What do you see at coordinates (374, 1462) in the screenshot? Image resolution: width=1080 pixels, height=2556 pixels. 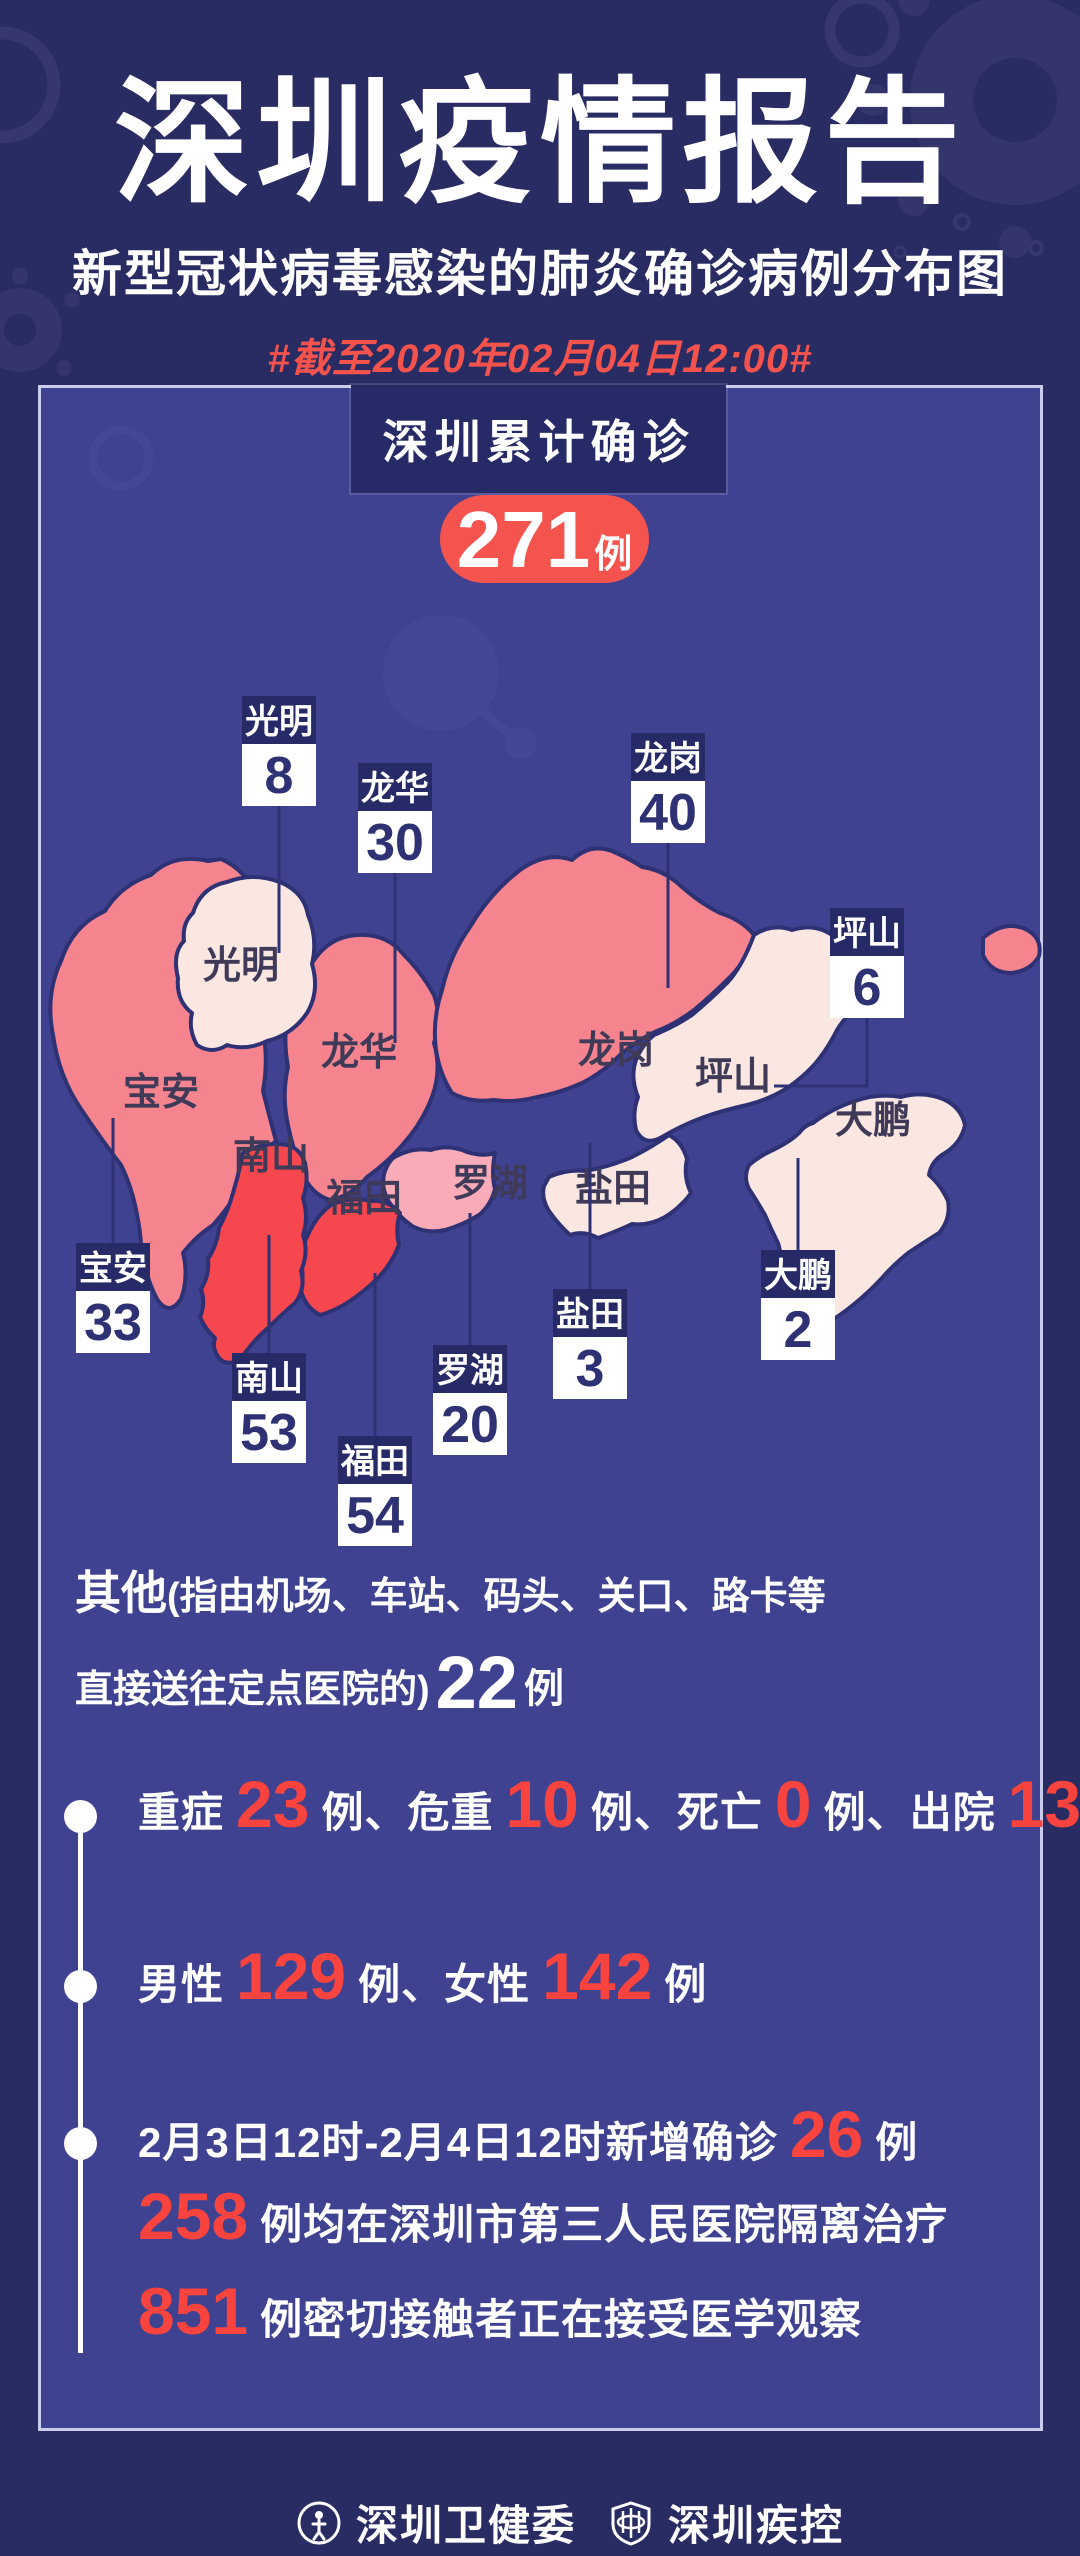 I see `flag-futian-name: 福田` at bounding box center [374, 1462].